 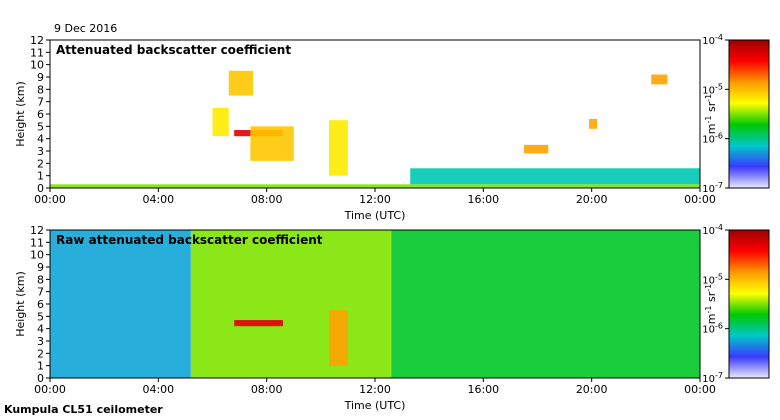 What do you see at coordinates (83, 409) in the screenshot?
I see `instrument-label: Kumpula CL51 ceilometer` at bounding box center [83, 409].